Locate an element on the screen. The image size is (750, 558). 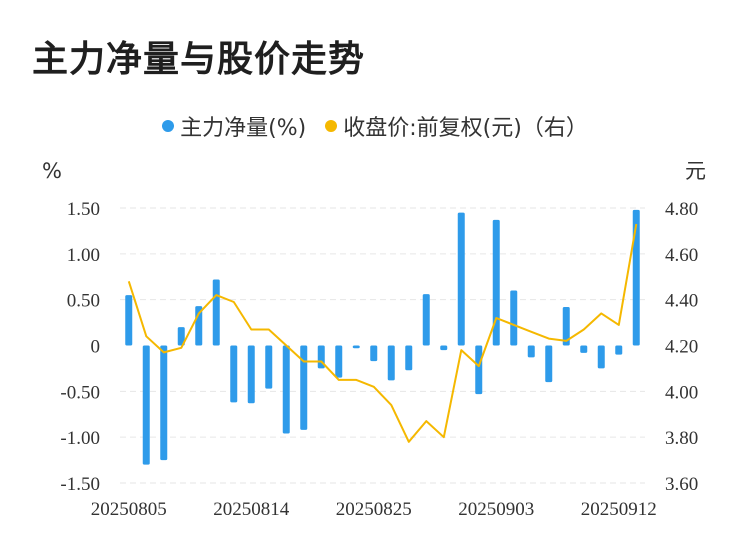
x-tick-label: 20250903 is located at coordinates (496, 509).